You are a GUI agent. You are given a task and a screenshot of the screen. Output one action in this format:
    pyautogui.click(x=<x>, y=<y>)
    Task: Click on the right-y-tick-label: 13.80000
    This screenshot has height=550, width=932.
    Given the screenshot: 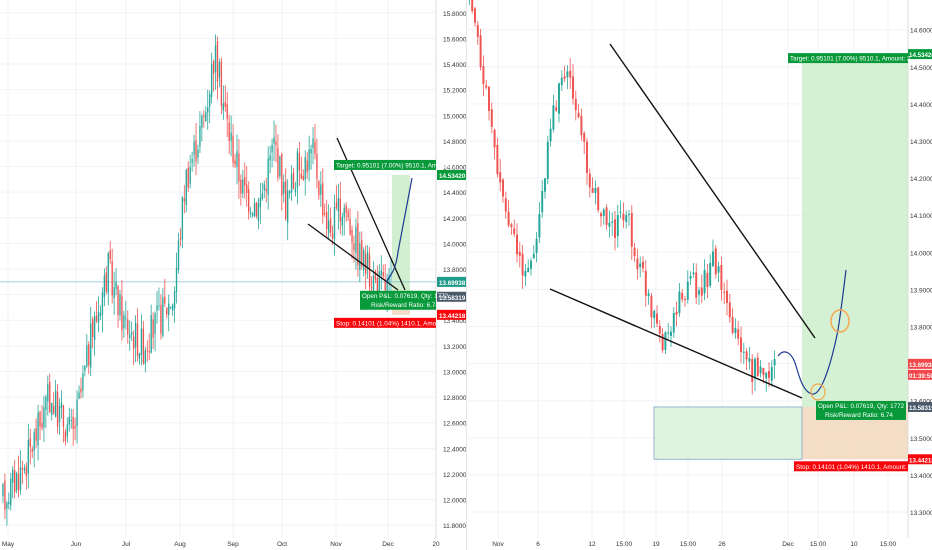 What is the action you would take?
    pyautogui.click(x=921, y=328)
    